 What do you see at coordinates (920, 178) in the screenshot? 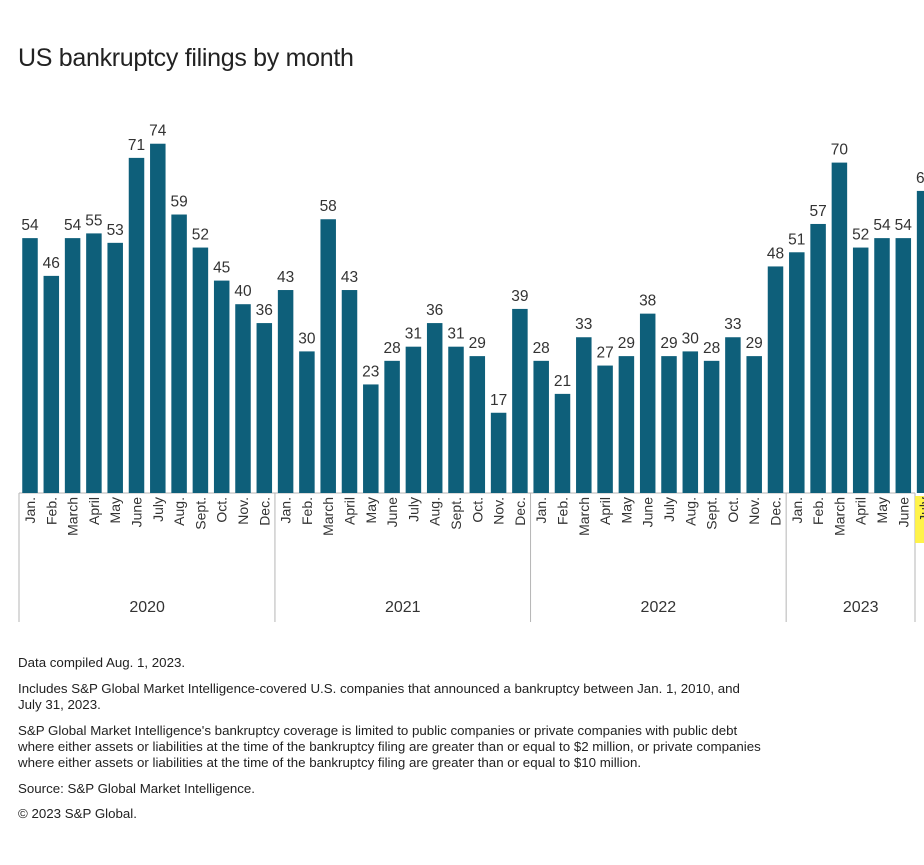
I see `data-label-2023-7: 64` at bounding box center [920, 178].